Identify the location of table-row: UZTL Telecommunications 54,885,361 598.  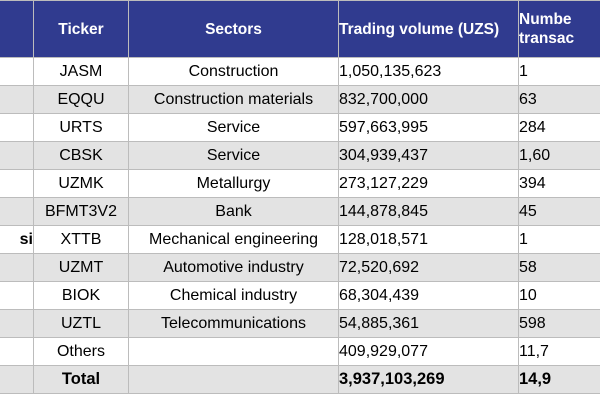
(300, 323).